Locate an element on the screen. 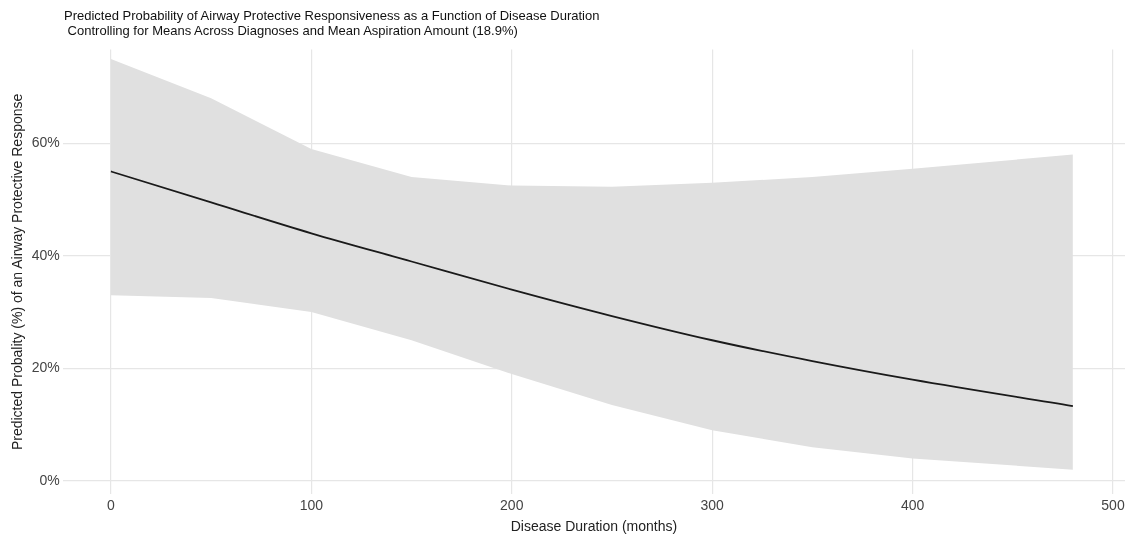 The height and width of the screenshot is (553, 1143). chart-subtitle: Controlling for Means Across Diagnoses and Mean Aspiration Amount (18.9%) is located at coordinates (292, 30).